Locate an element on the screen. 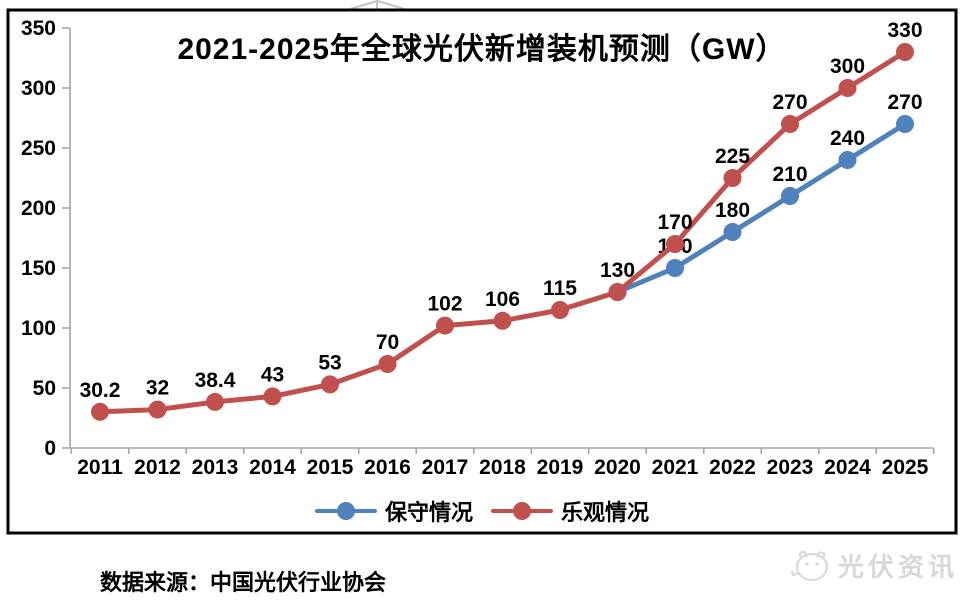 Image resolution: width=970 pixels, height=603 pixels. x-tick-label: 2022 is located at coordinates (732, 467).